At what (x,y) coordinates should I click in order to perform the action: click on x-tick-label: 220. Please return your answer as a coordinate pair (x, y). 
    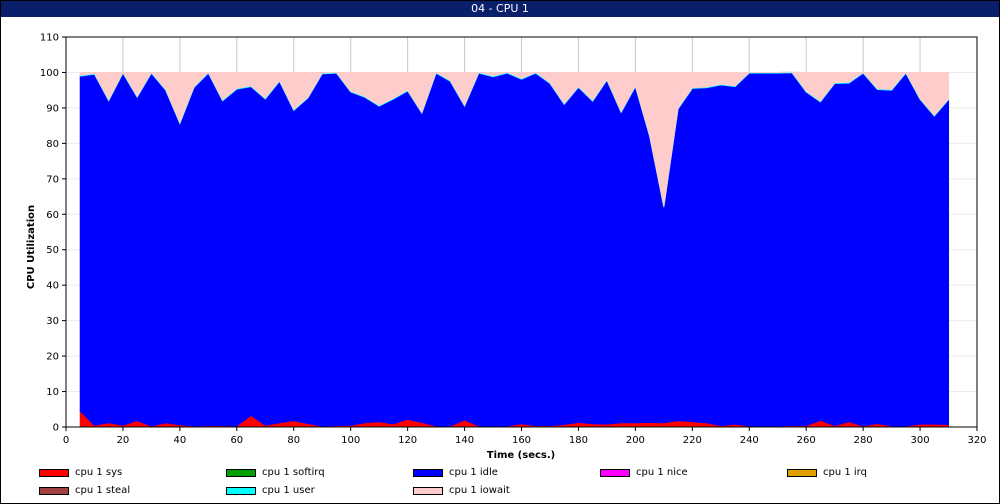
    Looking at the image, I should click on (692, 440).